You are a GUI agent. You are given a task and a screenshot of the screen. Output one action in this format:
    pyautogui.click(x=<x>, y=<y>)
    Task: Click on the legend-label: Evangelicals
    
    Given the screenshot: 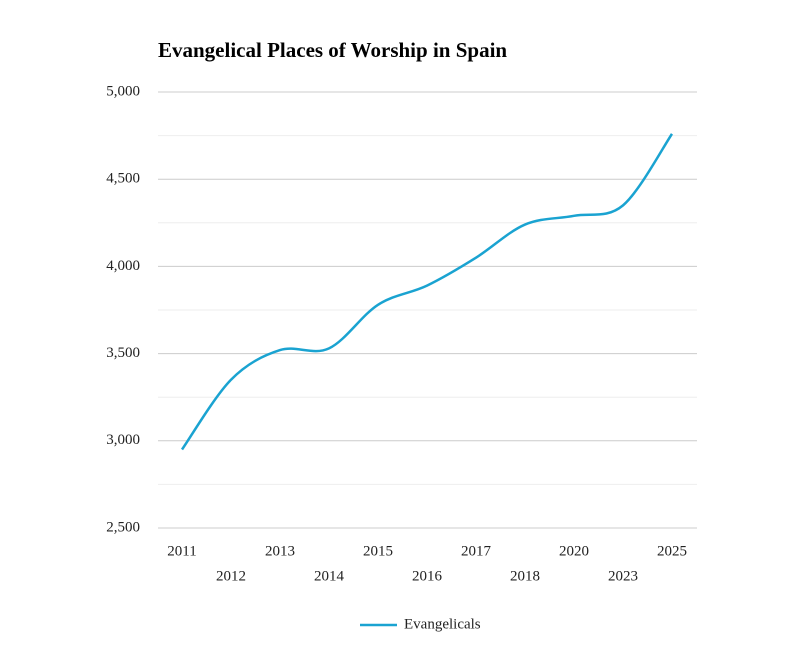 What is the action you would take?
    pyautogui.click(x=442, y=624)
    